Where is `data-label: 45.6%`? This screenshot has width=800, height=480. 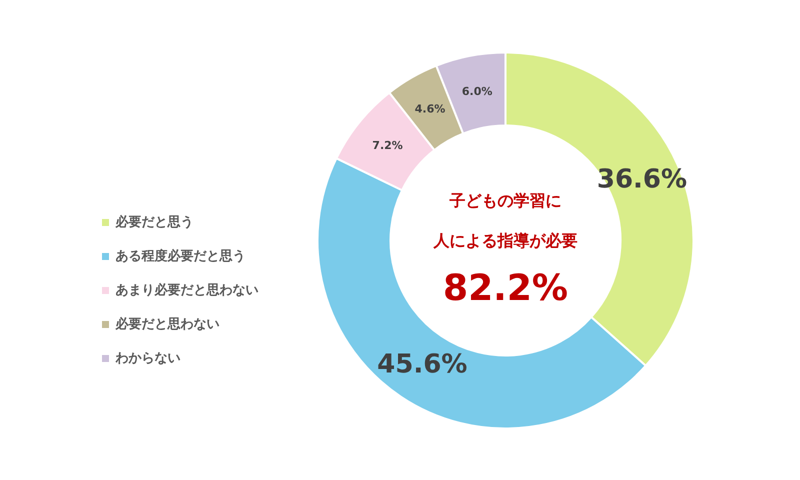
data-label: 45.6% is located at coordinates (422, 365).